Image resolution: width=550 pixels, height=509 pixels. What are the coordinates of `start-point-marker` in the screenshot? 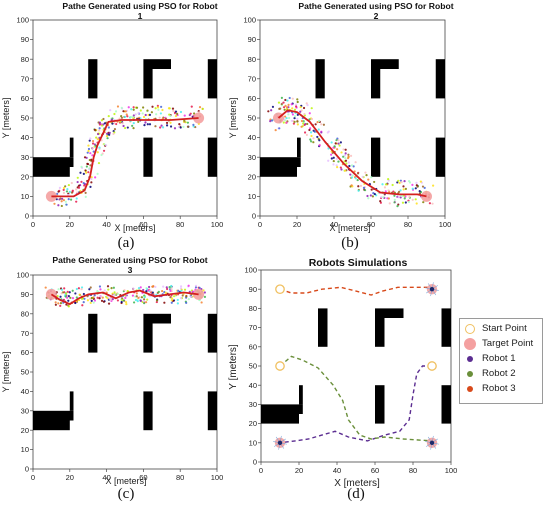 It's located at (280, 366).